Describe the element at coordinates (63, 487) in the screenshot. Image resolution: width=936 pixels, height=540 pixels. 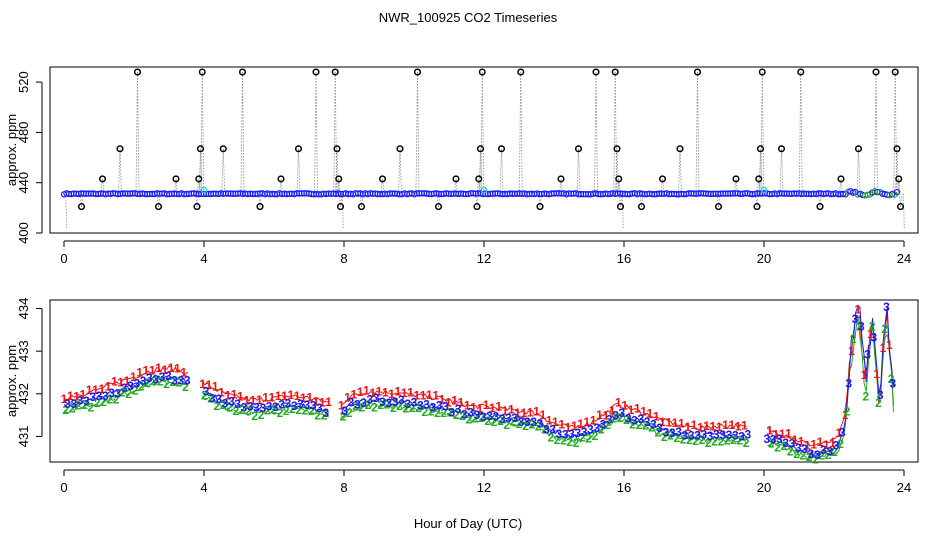
I see `bottom-x-tick-label: 0` at that location.